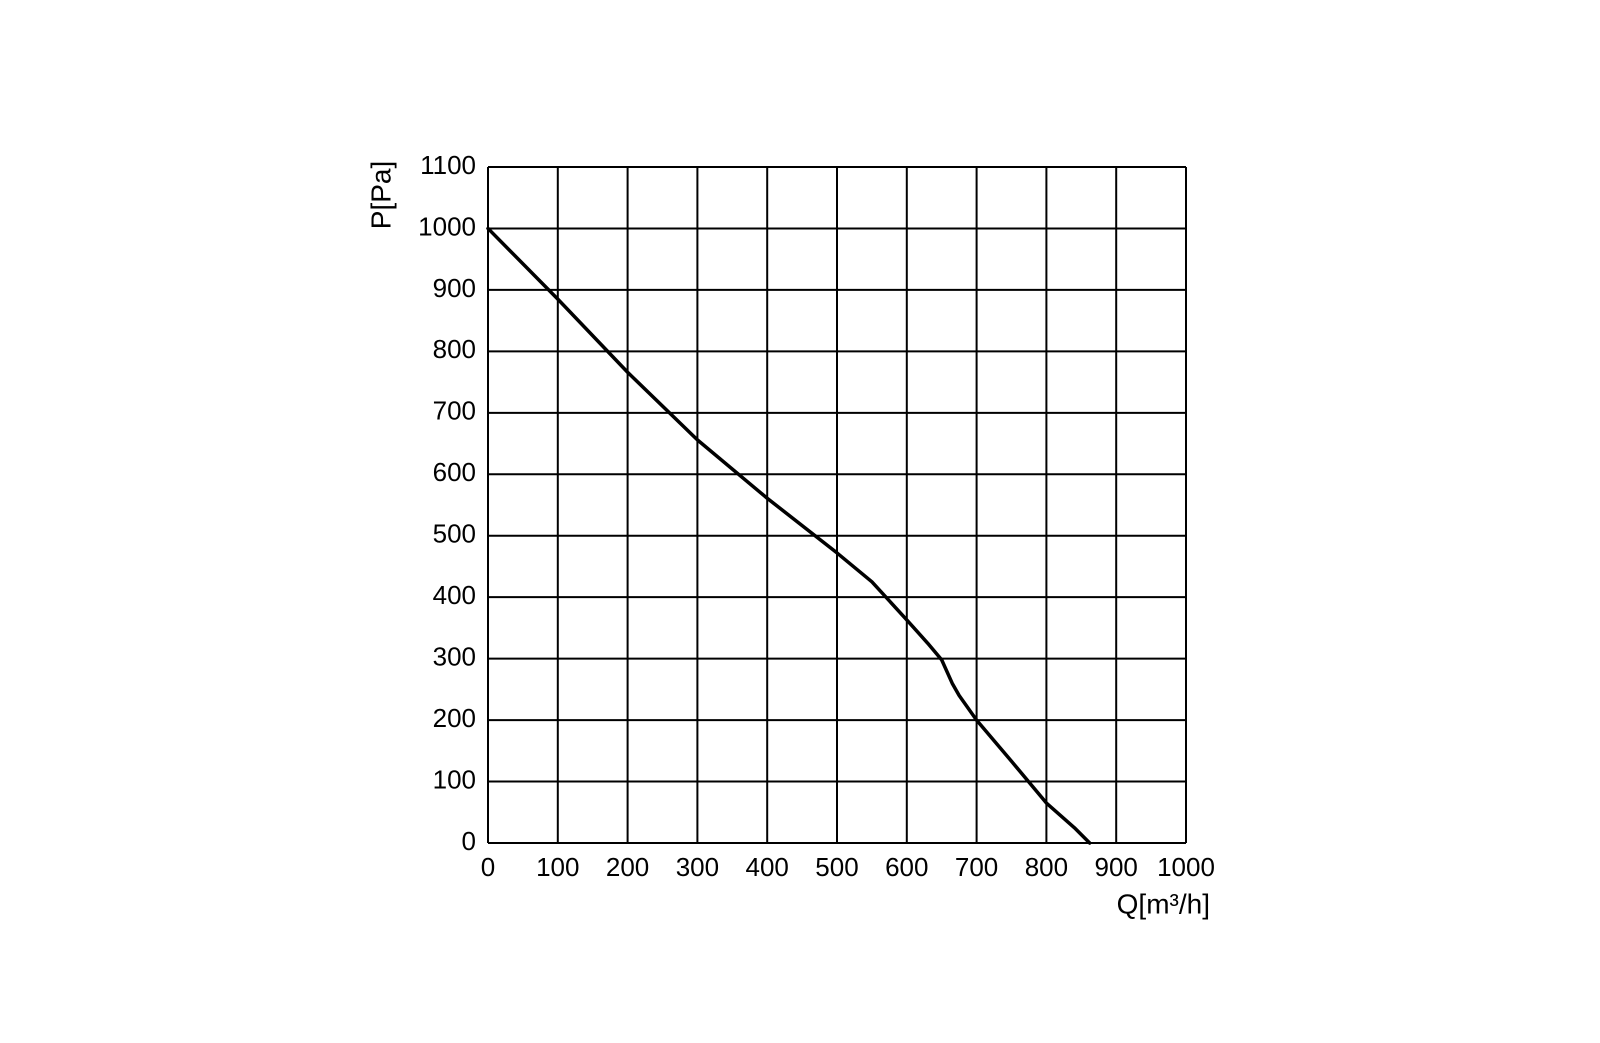 The height and width of the screenshot is (1043, 1600). I want to click on y-tick-label: 900, so click(454, 288).